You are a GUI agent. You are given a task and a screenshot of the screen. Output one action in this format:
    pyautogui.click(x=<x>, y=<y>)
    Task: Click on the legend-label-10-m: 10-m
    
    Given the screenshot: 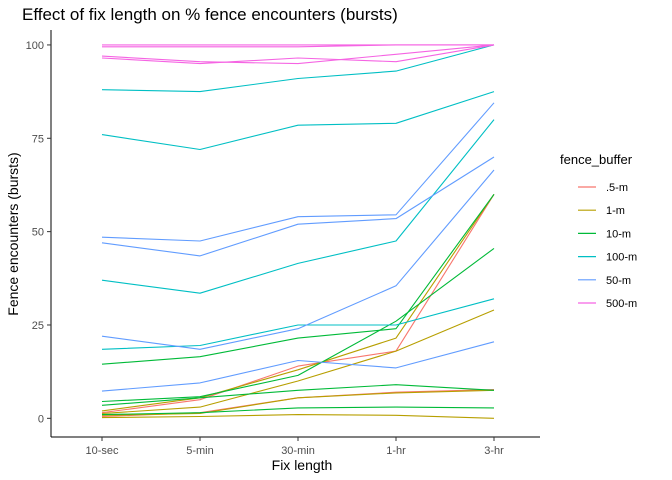 What is the action you would take?
    pyautogui.click(x=618, y=234)
    